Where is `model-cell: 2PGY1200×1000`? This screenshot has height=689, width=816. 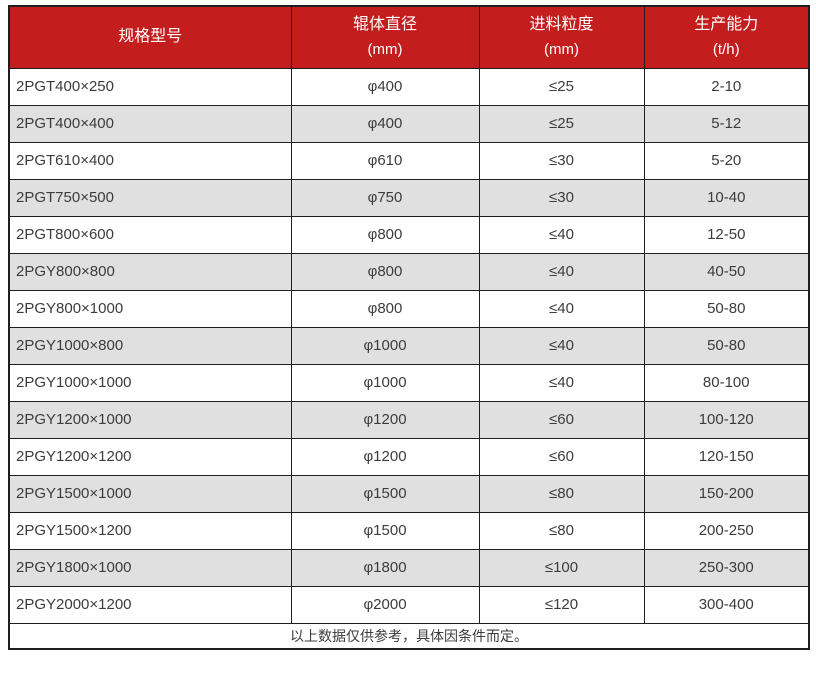 model-cell: 2PGY1200×1000 is located at coordinates (150, 419).